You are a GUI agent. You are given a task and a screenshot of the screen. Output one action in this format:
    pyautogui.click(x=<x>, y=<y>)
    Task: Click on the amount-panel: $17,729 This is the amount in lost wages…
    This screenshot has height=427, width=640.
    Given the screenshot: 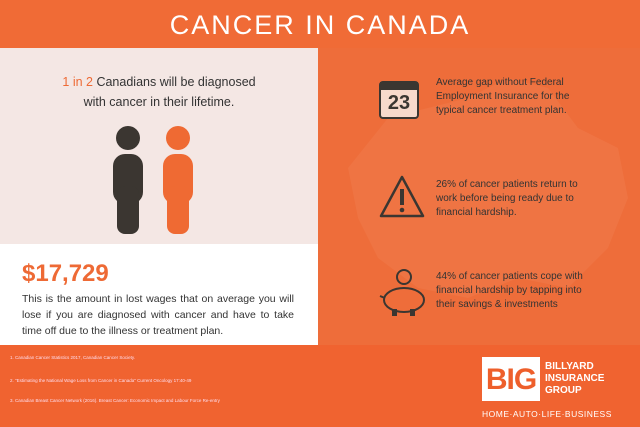 What is the action you would take?
    pyautogui.click(x=159, y=294)
    